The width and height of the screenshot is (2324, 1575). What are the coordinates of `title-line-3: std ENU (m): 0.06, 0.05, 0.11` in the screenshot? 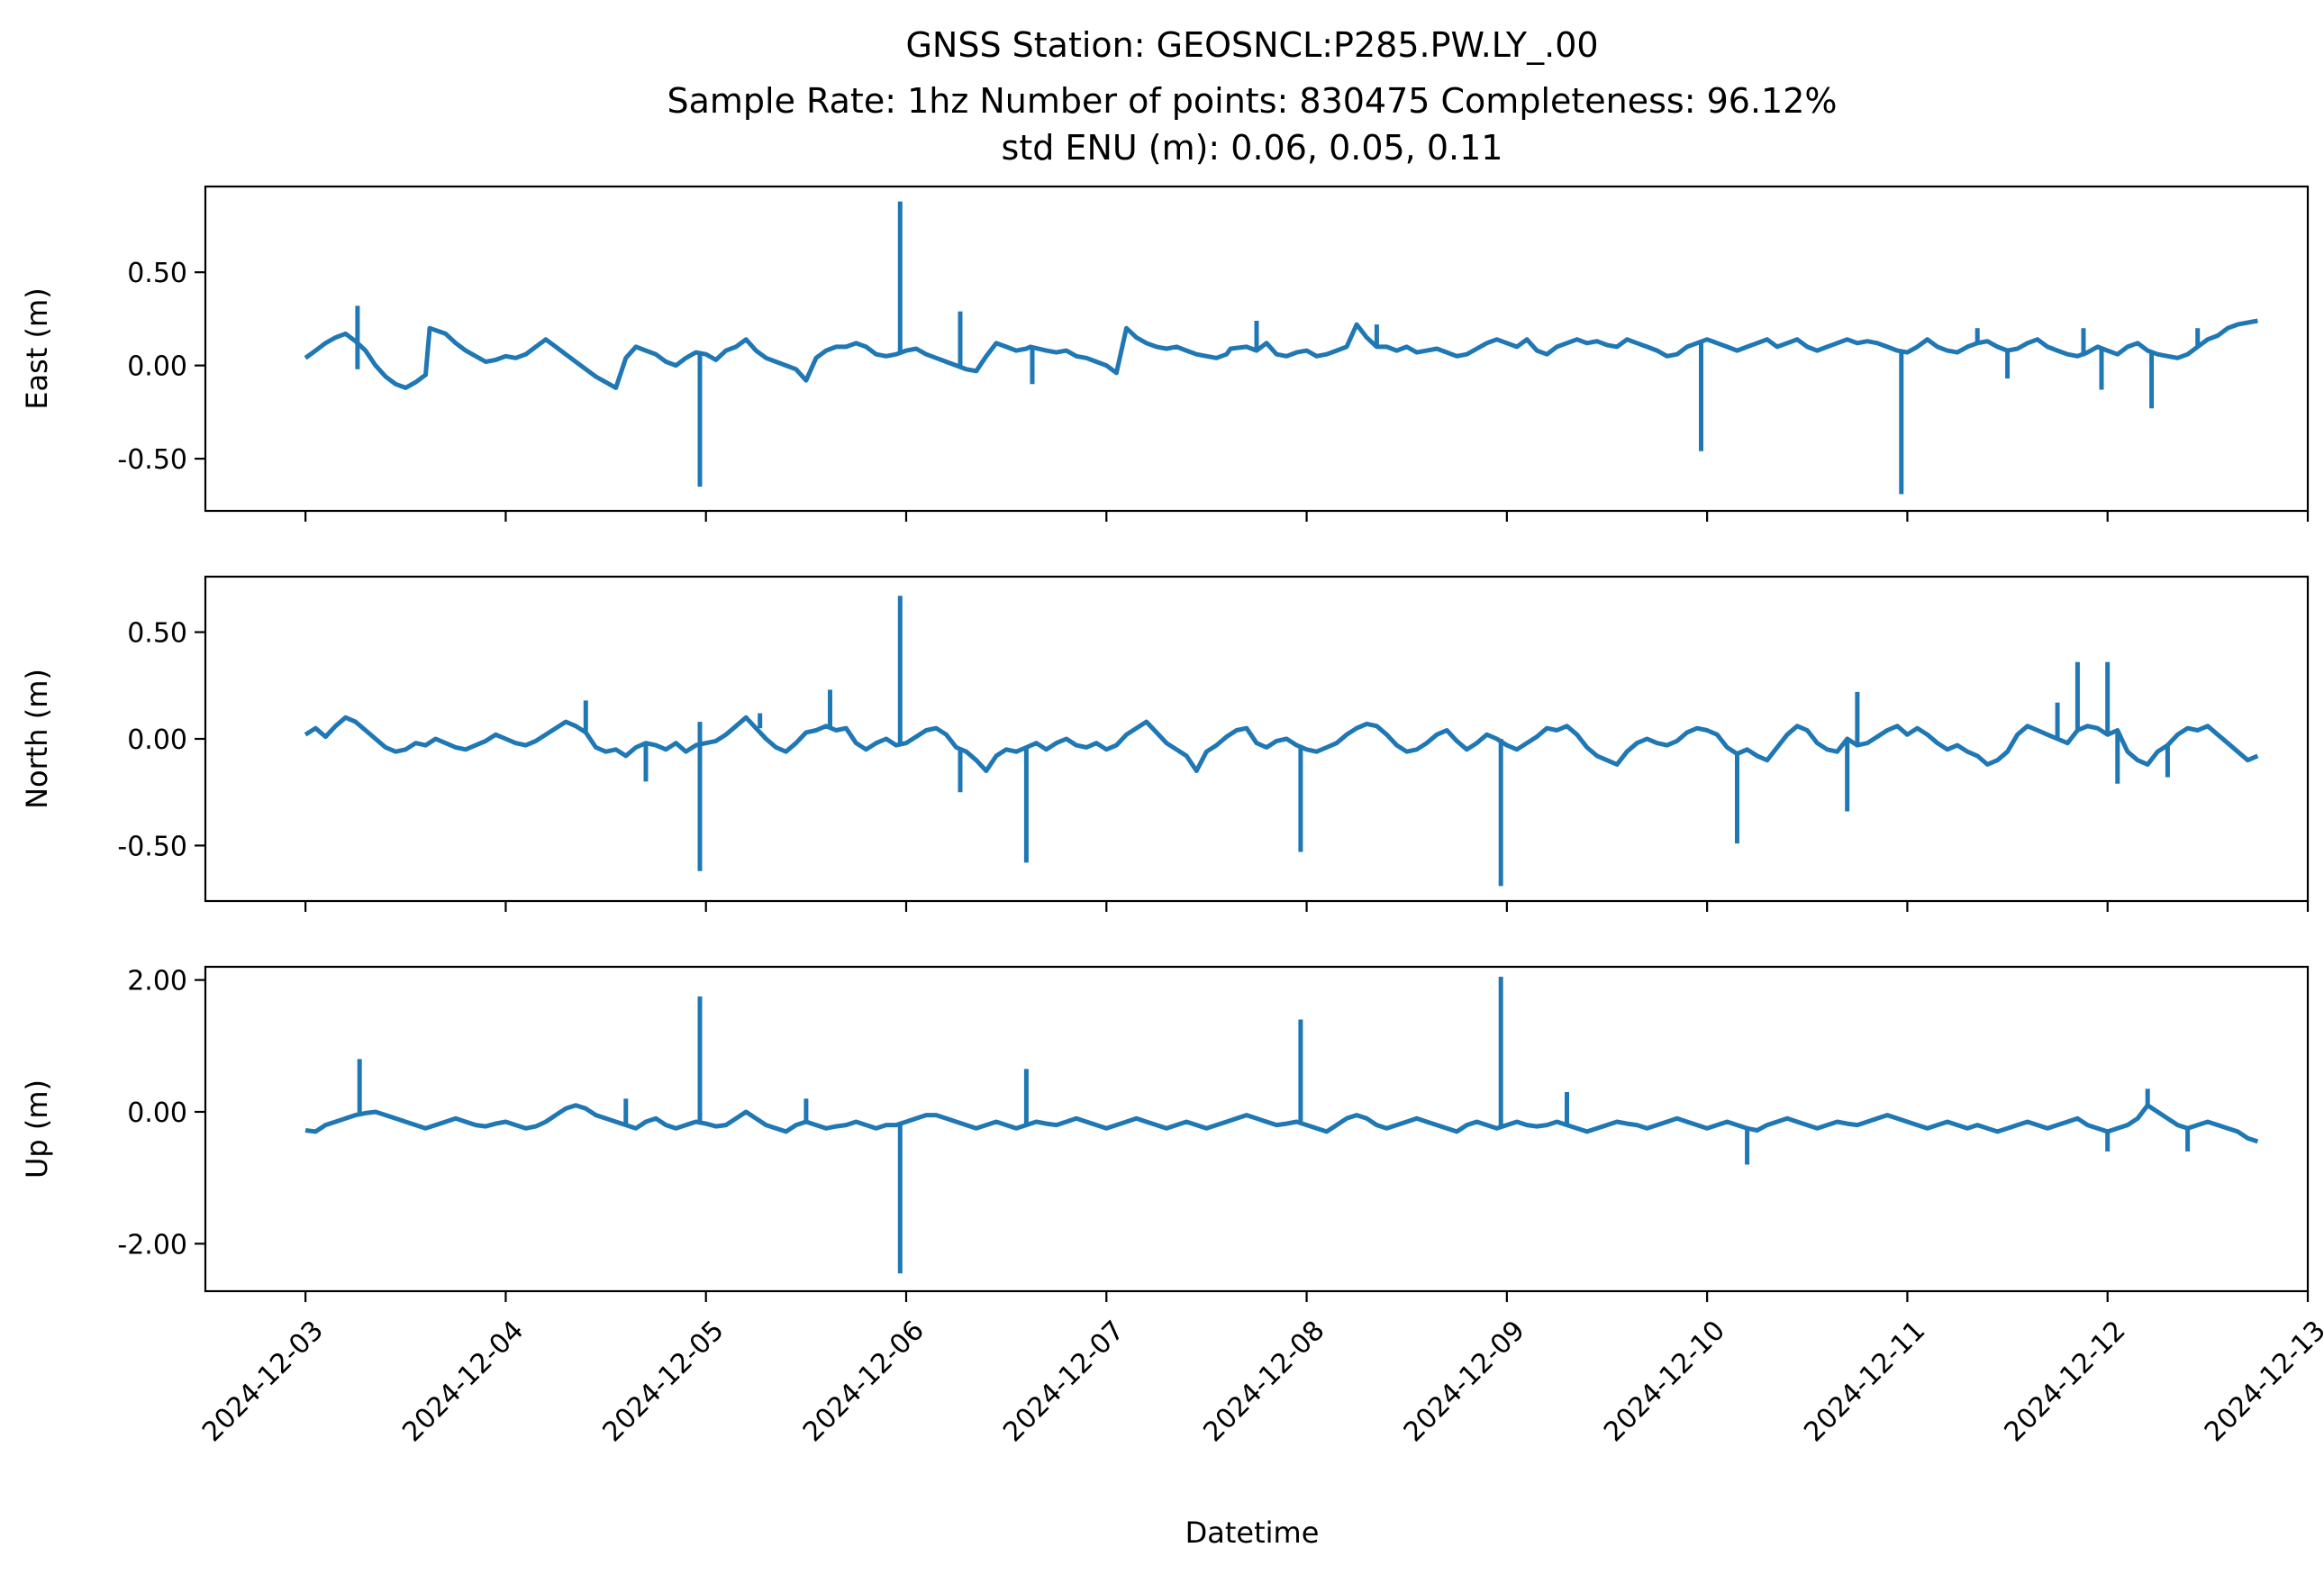 It's located at (1252, 148).